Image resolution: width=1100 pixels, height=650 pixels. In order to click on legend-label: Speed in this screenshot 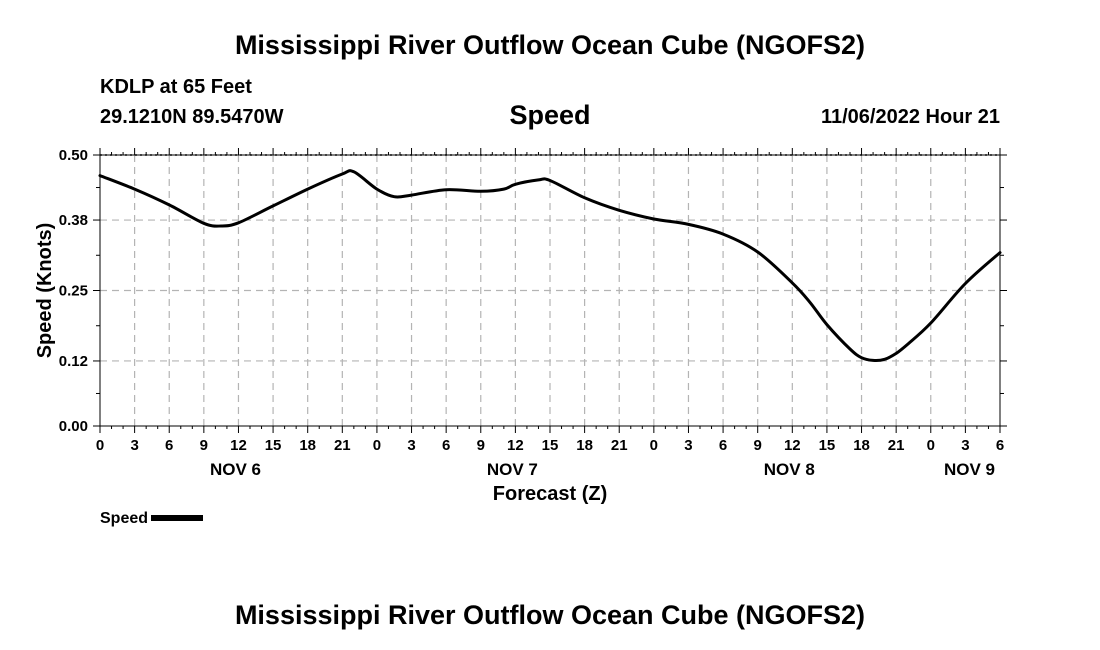, I will do `click(124, 518)`.